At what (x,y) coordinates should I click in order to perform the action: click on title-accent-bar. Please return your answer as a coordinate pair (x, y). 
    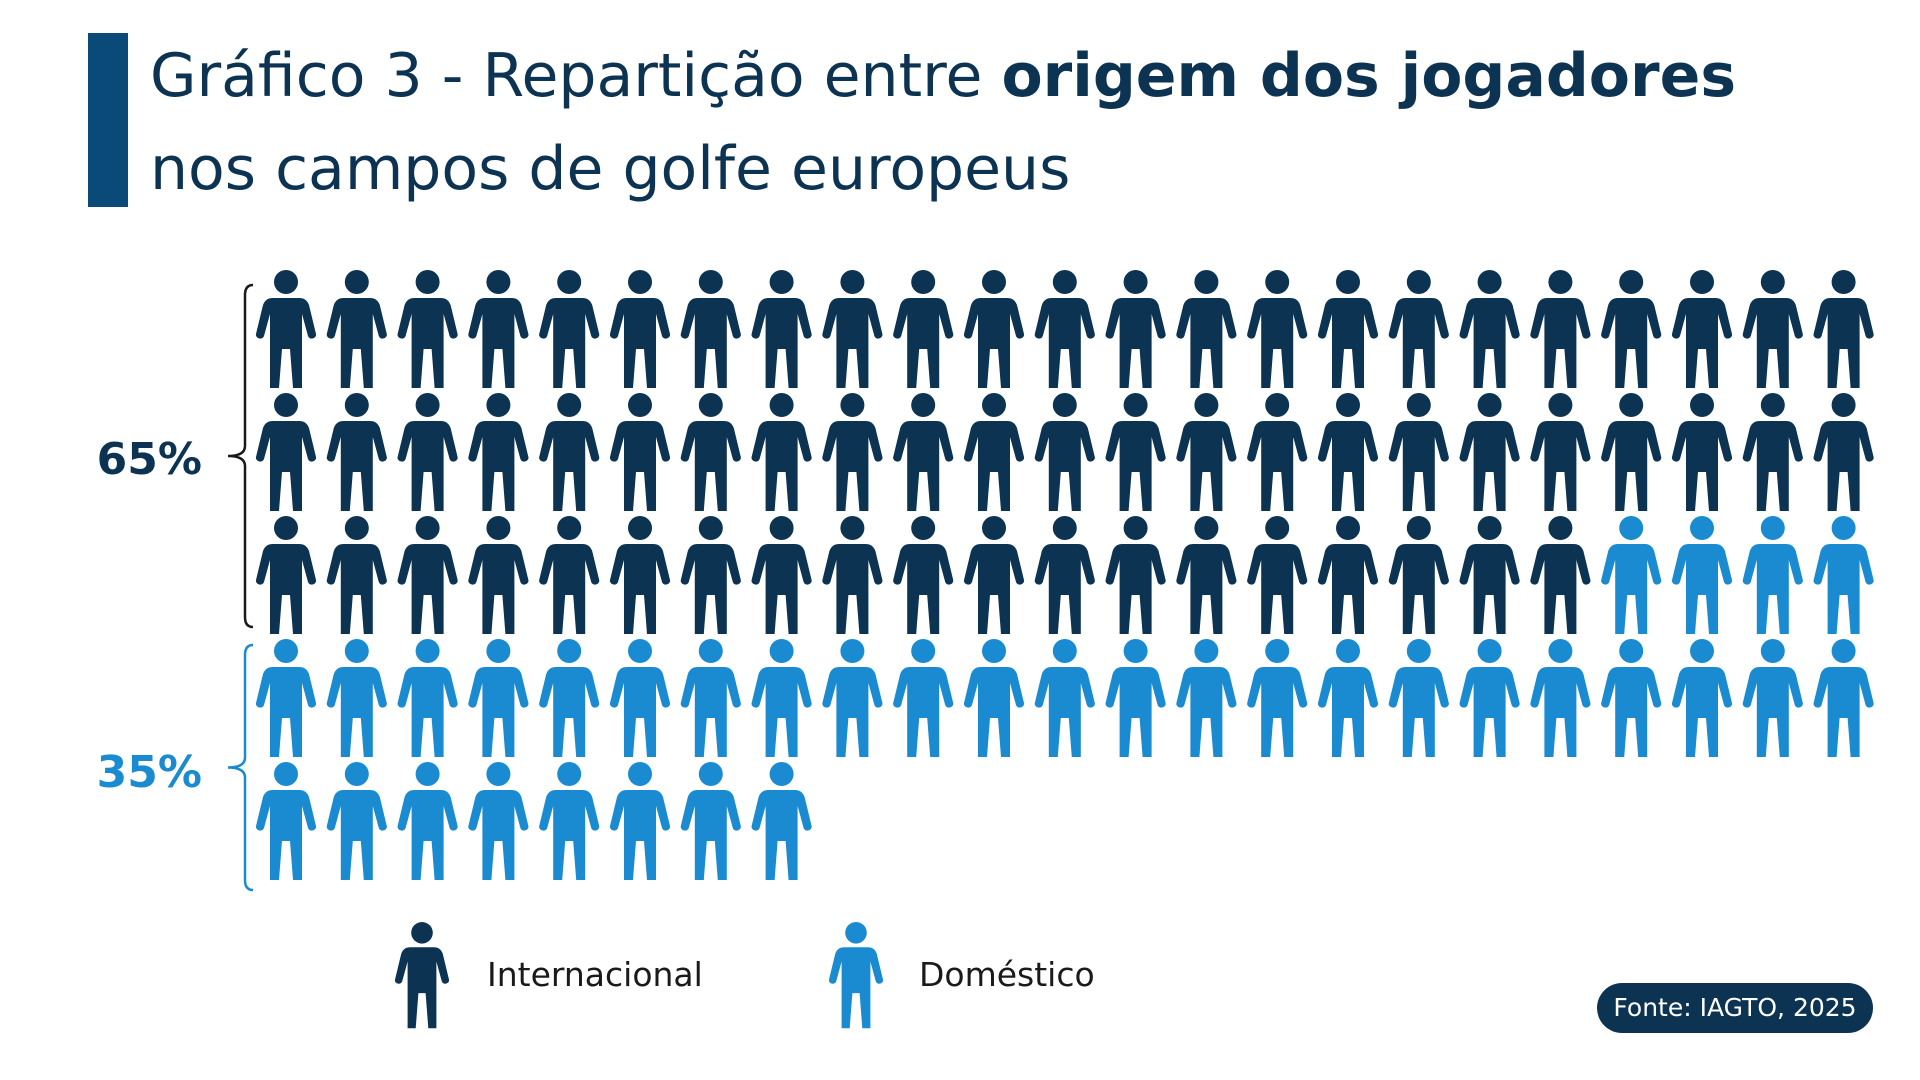
    Looking at the image, I should click on (108, 120).